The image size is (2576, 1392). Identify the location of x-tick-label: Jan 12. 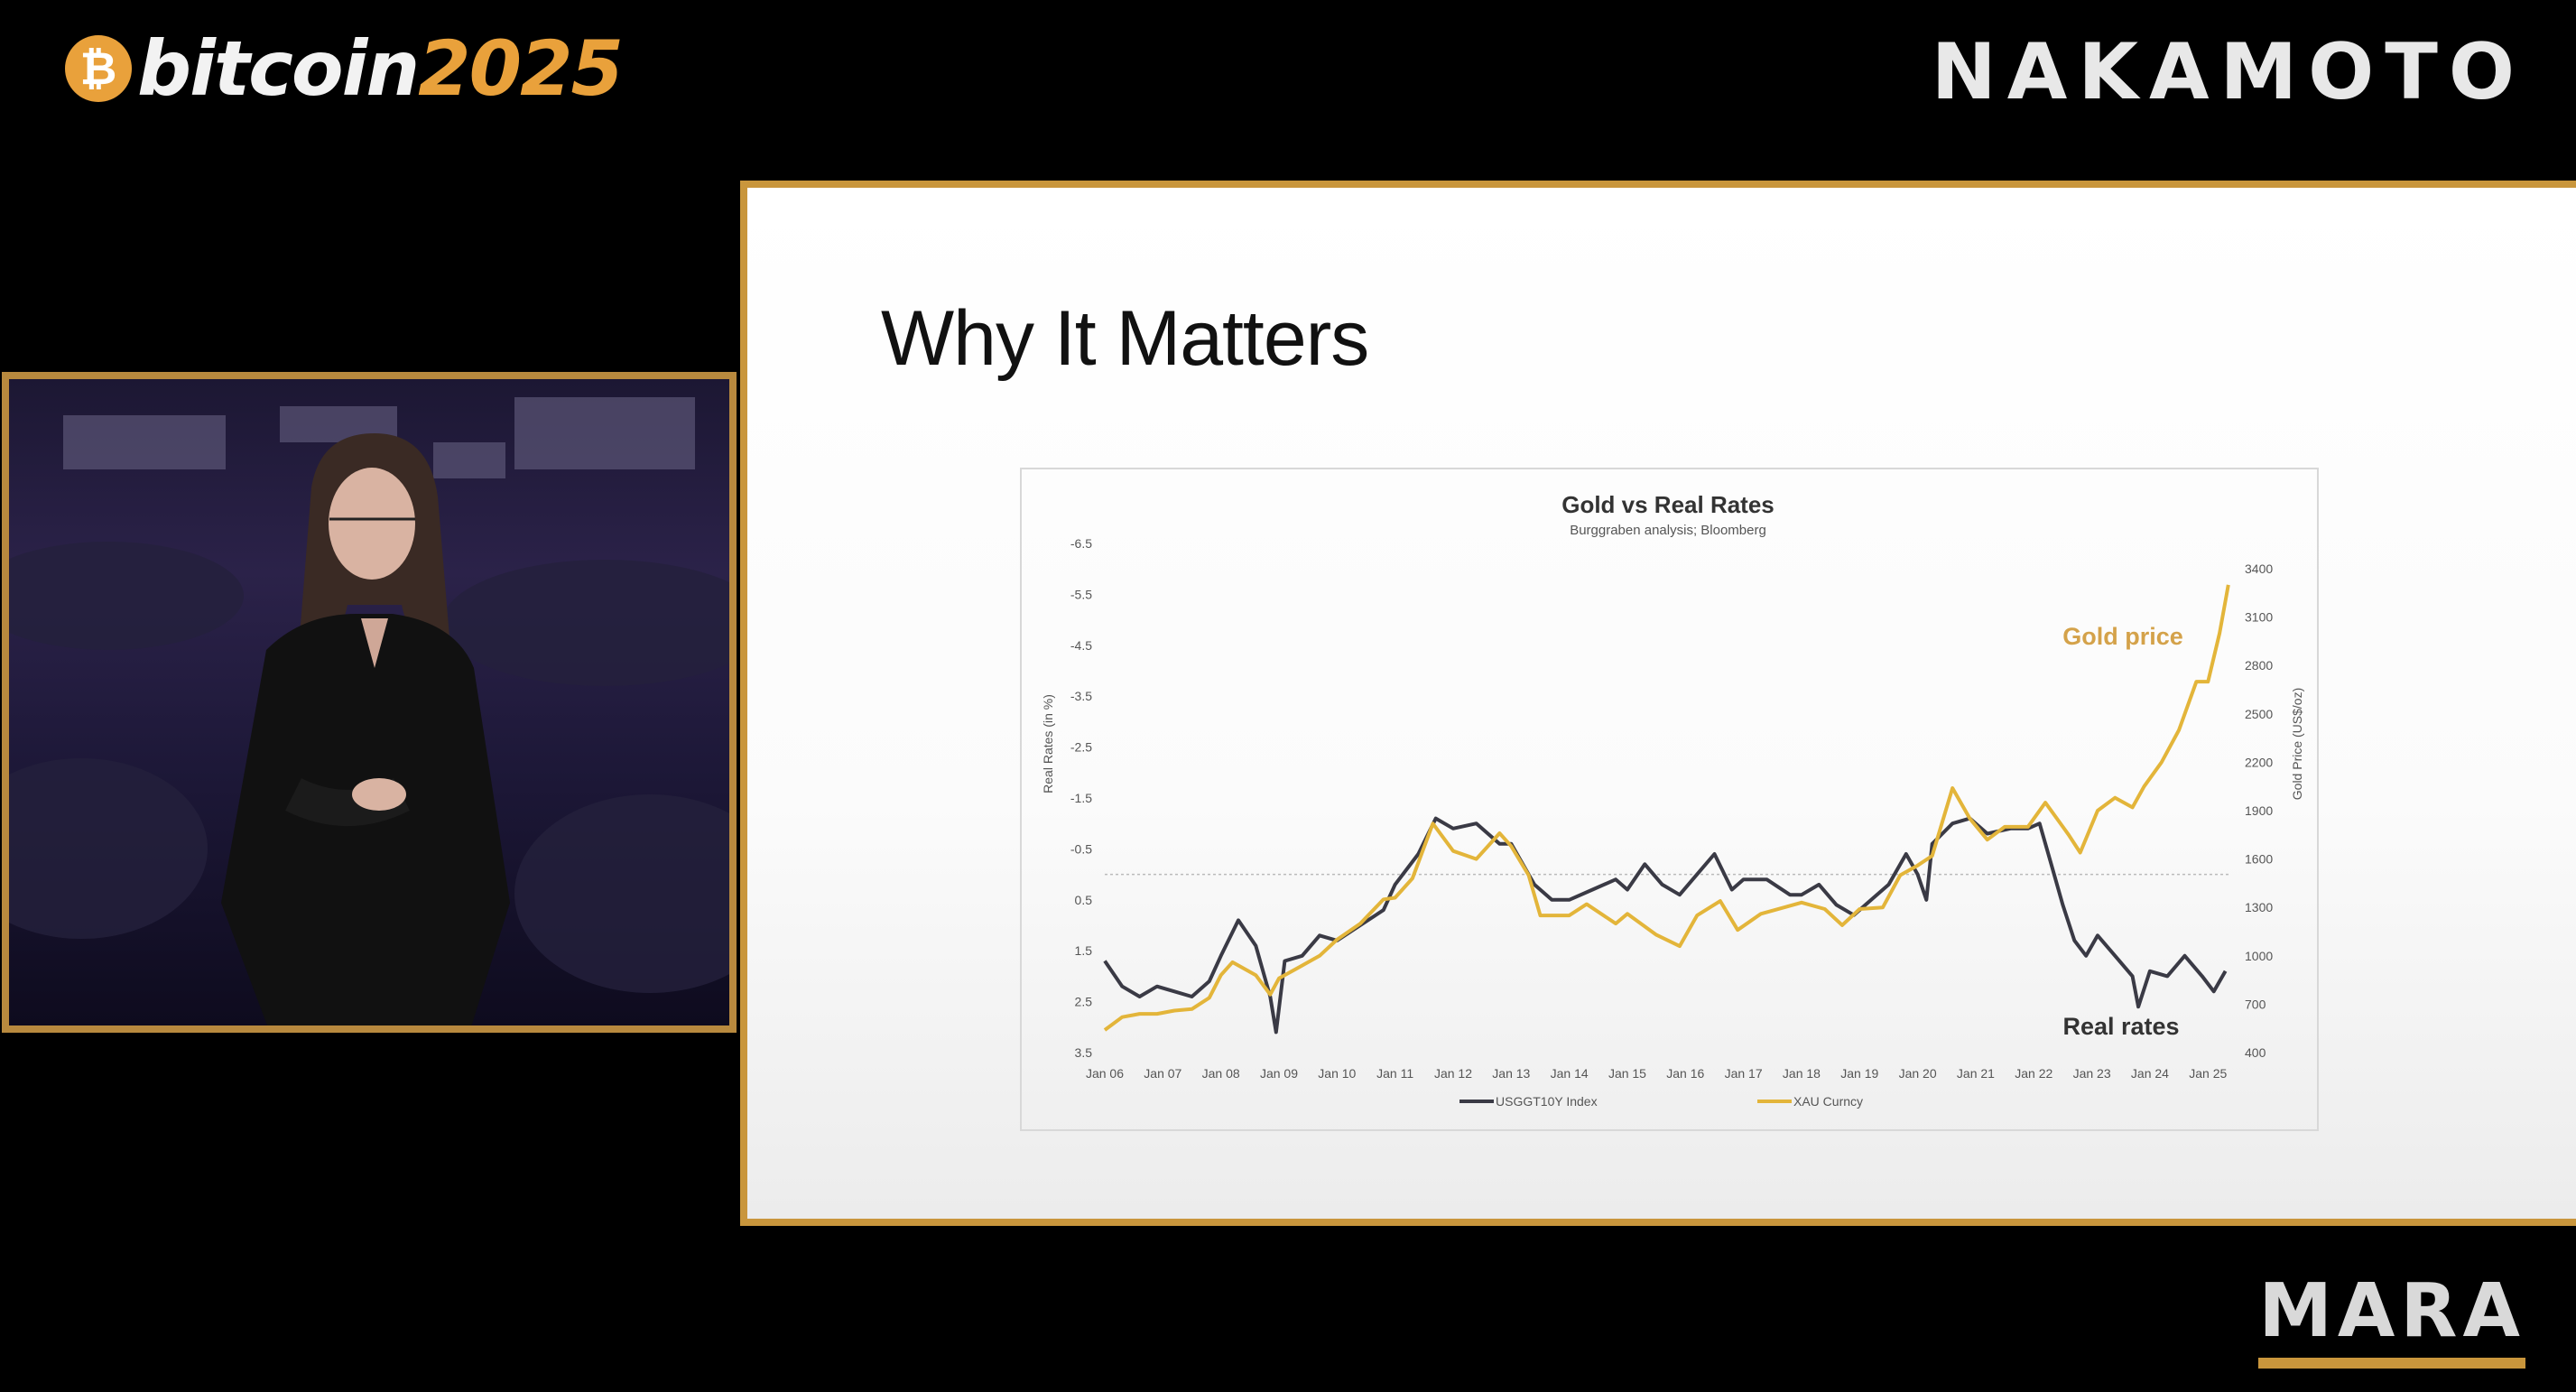
(1453, 1073).